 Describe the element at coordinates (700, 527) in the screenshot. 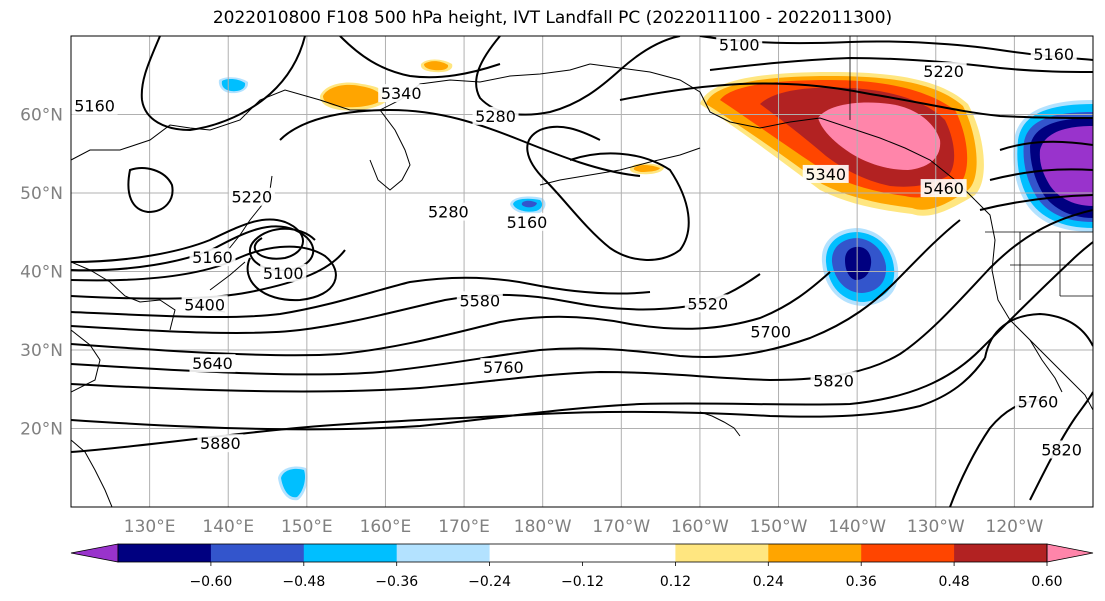

I see `lon-tick-label: 160°W` at that location.